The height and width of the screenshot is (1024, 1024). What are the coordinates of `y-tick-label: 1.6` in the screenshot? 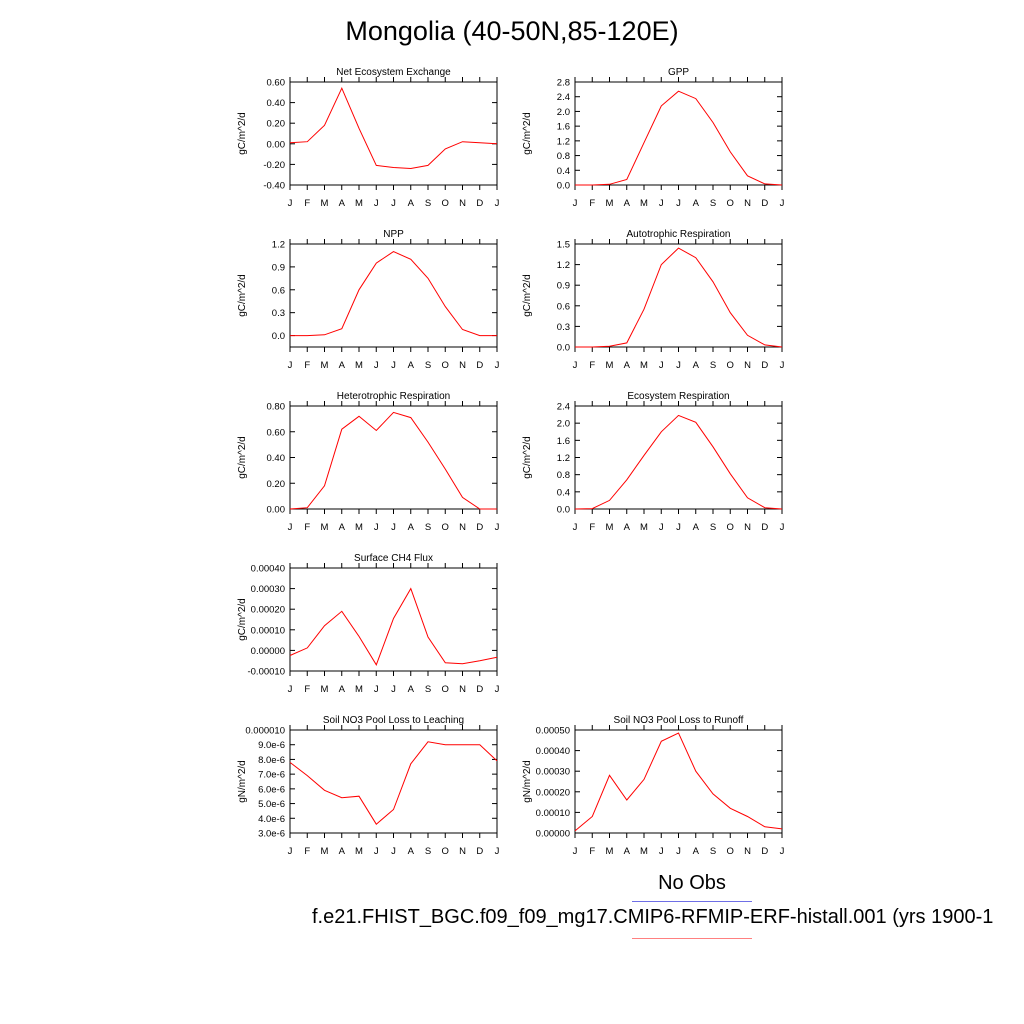 It's located at (563, 127).